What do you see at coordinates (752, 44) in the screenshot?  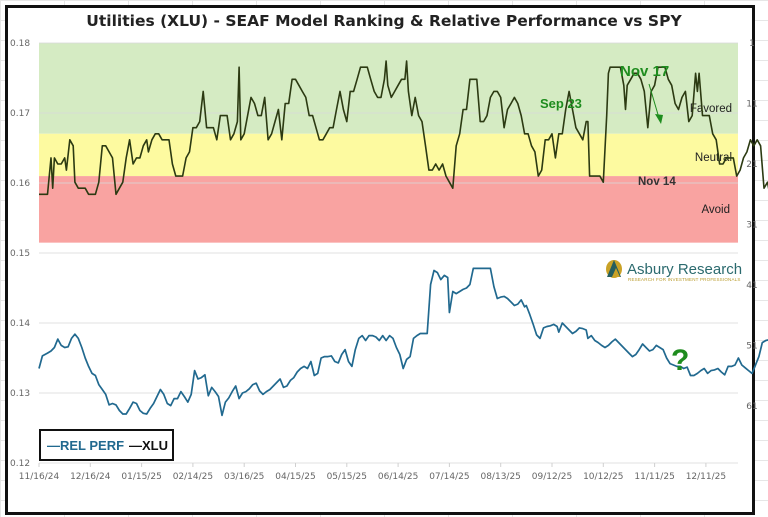 I see `right-tick-label: 1` at bounding box center [752, 44].